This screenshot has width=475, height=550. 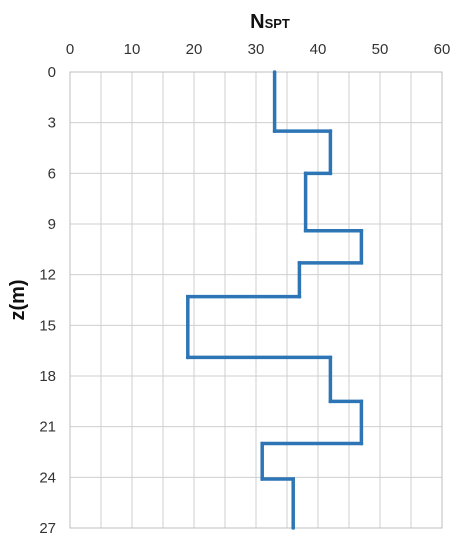 What do you see at coordinates (47, 477) in the screenshot?
I see `y-tick-label: 24` at bounding box center [47, 477].